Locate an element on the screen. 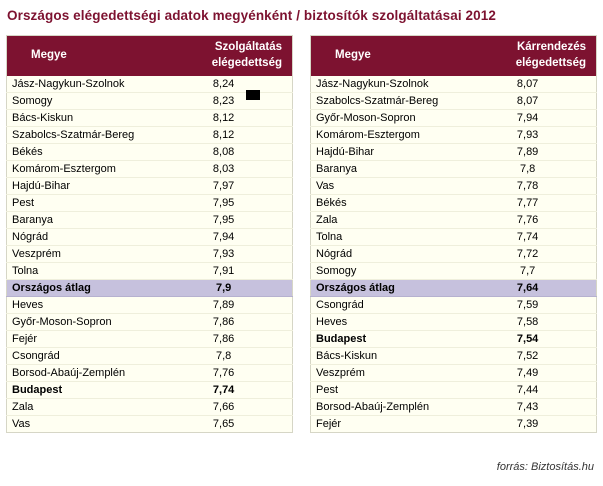 Image resolution: width=603 pixels, height=486 pixels. table-row: Csongrád 7,59 is located at coordinates (453, 305).